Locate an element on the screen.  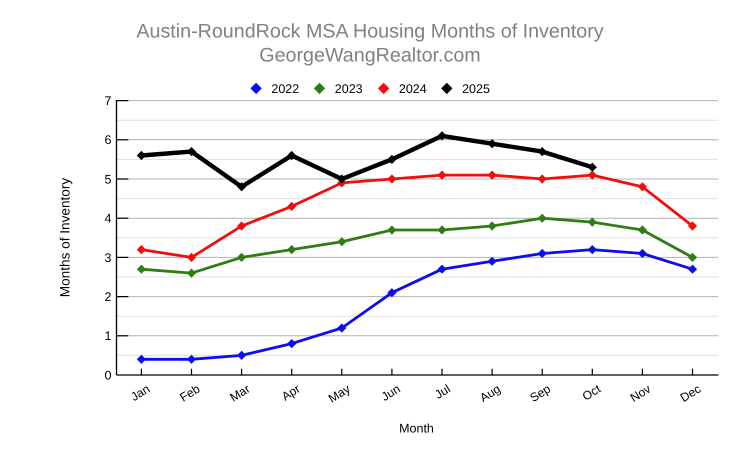
svg-text: Jul is located at coordinates (442, 392).